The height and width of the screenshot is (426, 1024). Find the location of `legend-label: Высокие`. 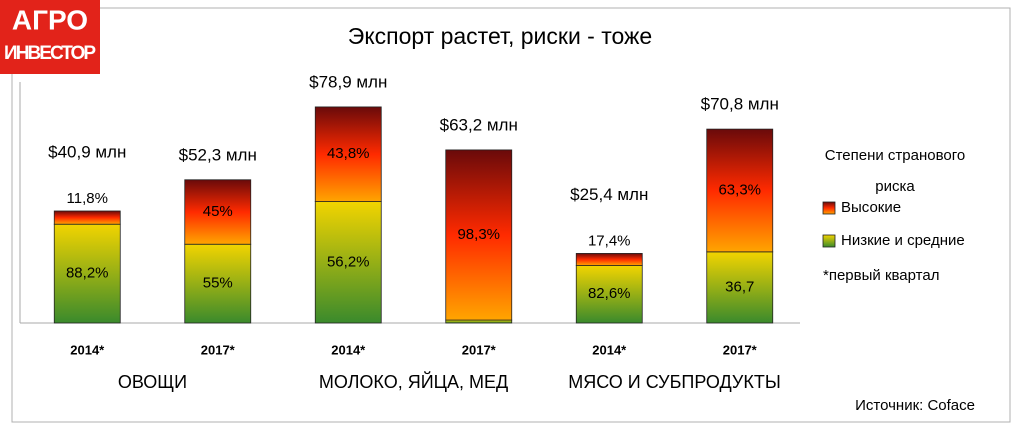

legend-label: Высокие is located at coordinates (871, 207).